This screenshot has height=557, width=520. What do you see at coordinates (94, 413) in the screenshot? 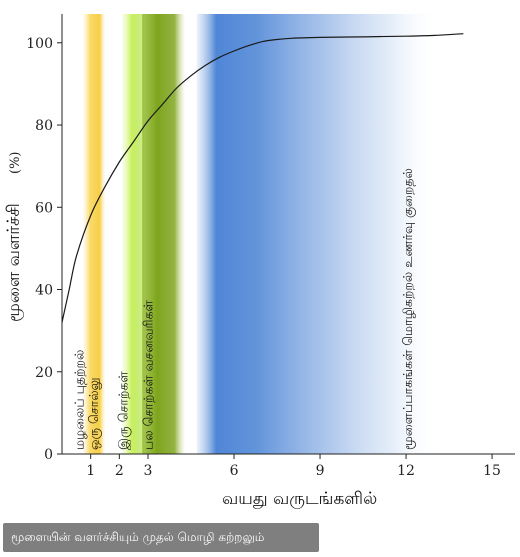
I see `band-label-one-word: ஒரு சொல்லு` at bounding box center [94, 413].